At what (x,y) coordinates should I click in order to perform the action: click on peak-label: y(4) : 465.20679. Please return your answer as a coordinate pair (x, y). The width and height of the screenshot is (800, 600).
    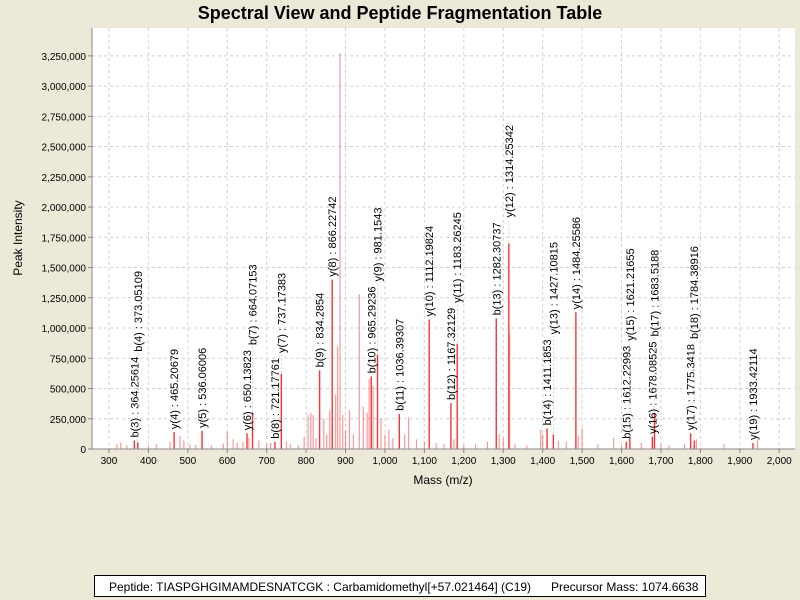
    Looking at the image, I should click on (175, 389).